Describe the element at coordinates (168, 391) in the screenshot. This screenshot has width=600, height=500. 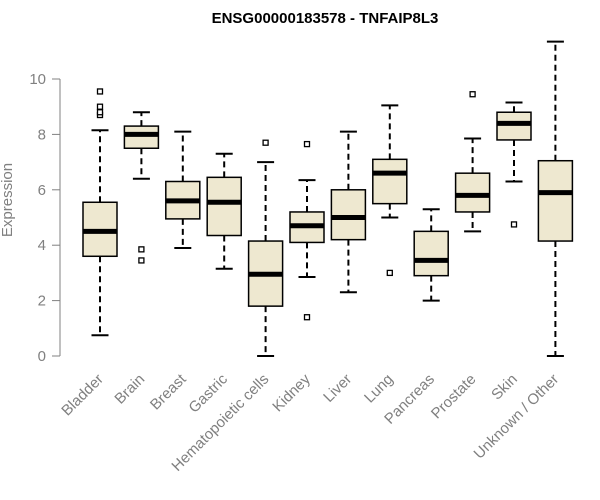
I see `x-tick-label: Breast` at that location.